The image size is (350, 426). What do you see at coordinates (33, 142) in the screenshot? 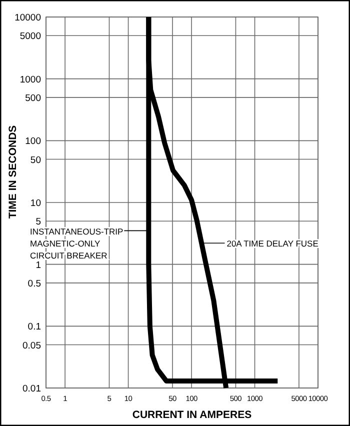
I see `y-tick-label: 100` at bounding box center [33, 142].